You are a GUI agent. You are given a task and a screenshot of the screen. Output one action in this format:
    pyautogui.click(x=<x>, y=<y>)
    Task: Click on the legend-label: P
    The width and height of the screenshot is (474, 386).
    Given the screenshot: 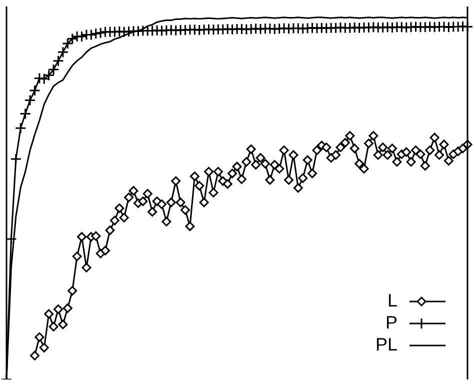 What is the action you would take?
    pyautogui.click(x=391, y=322)
    